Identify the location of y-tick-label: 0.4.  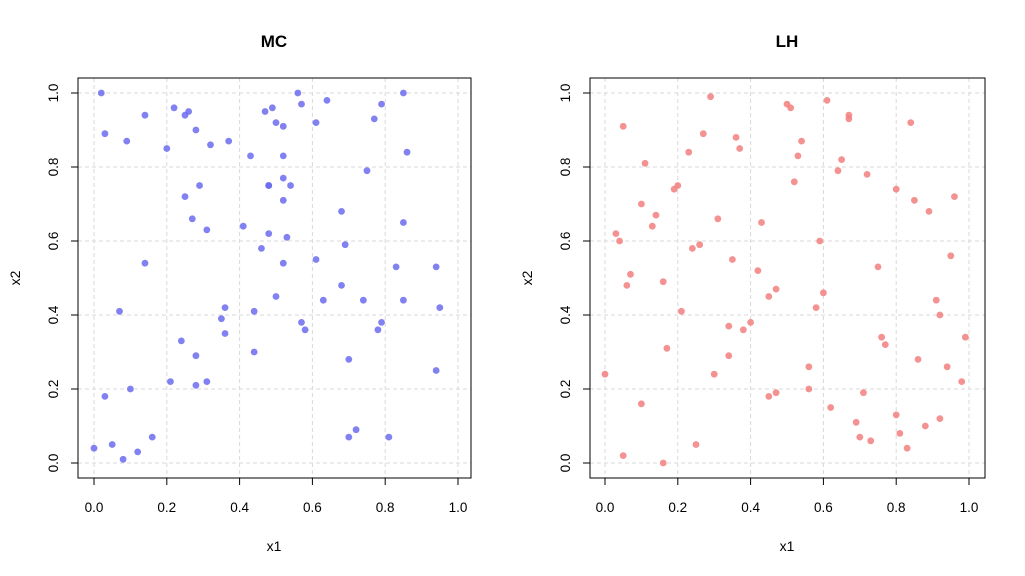
(565, 314).